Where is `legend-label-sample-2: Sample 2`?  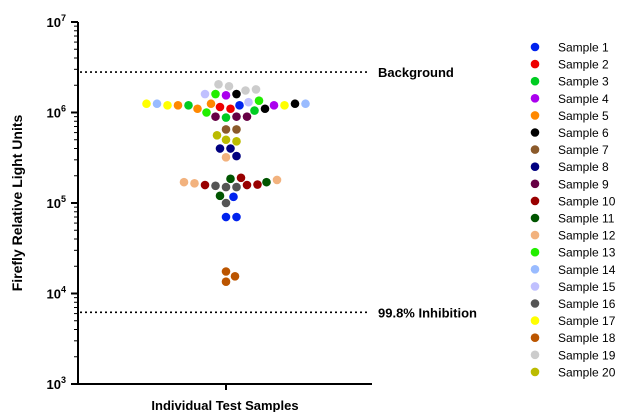
legend-label-sample-2: Sample 2 is located at coordinates (583, 65).